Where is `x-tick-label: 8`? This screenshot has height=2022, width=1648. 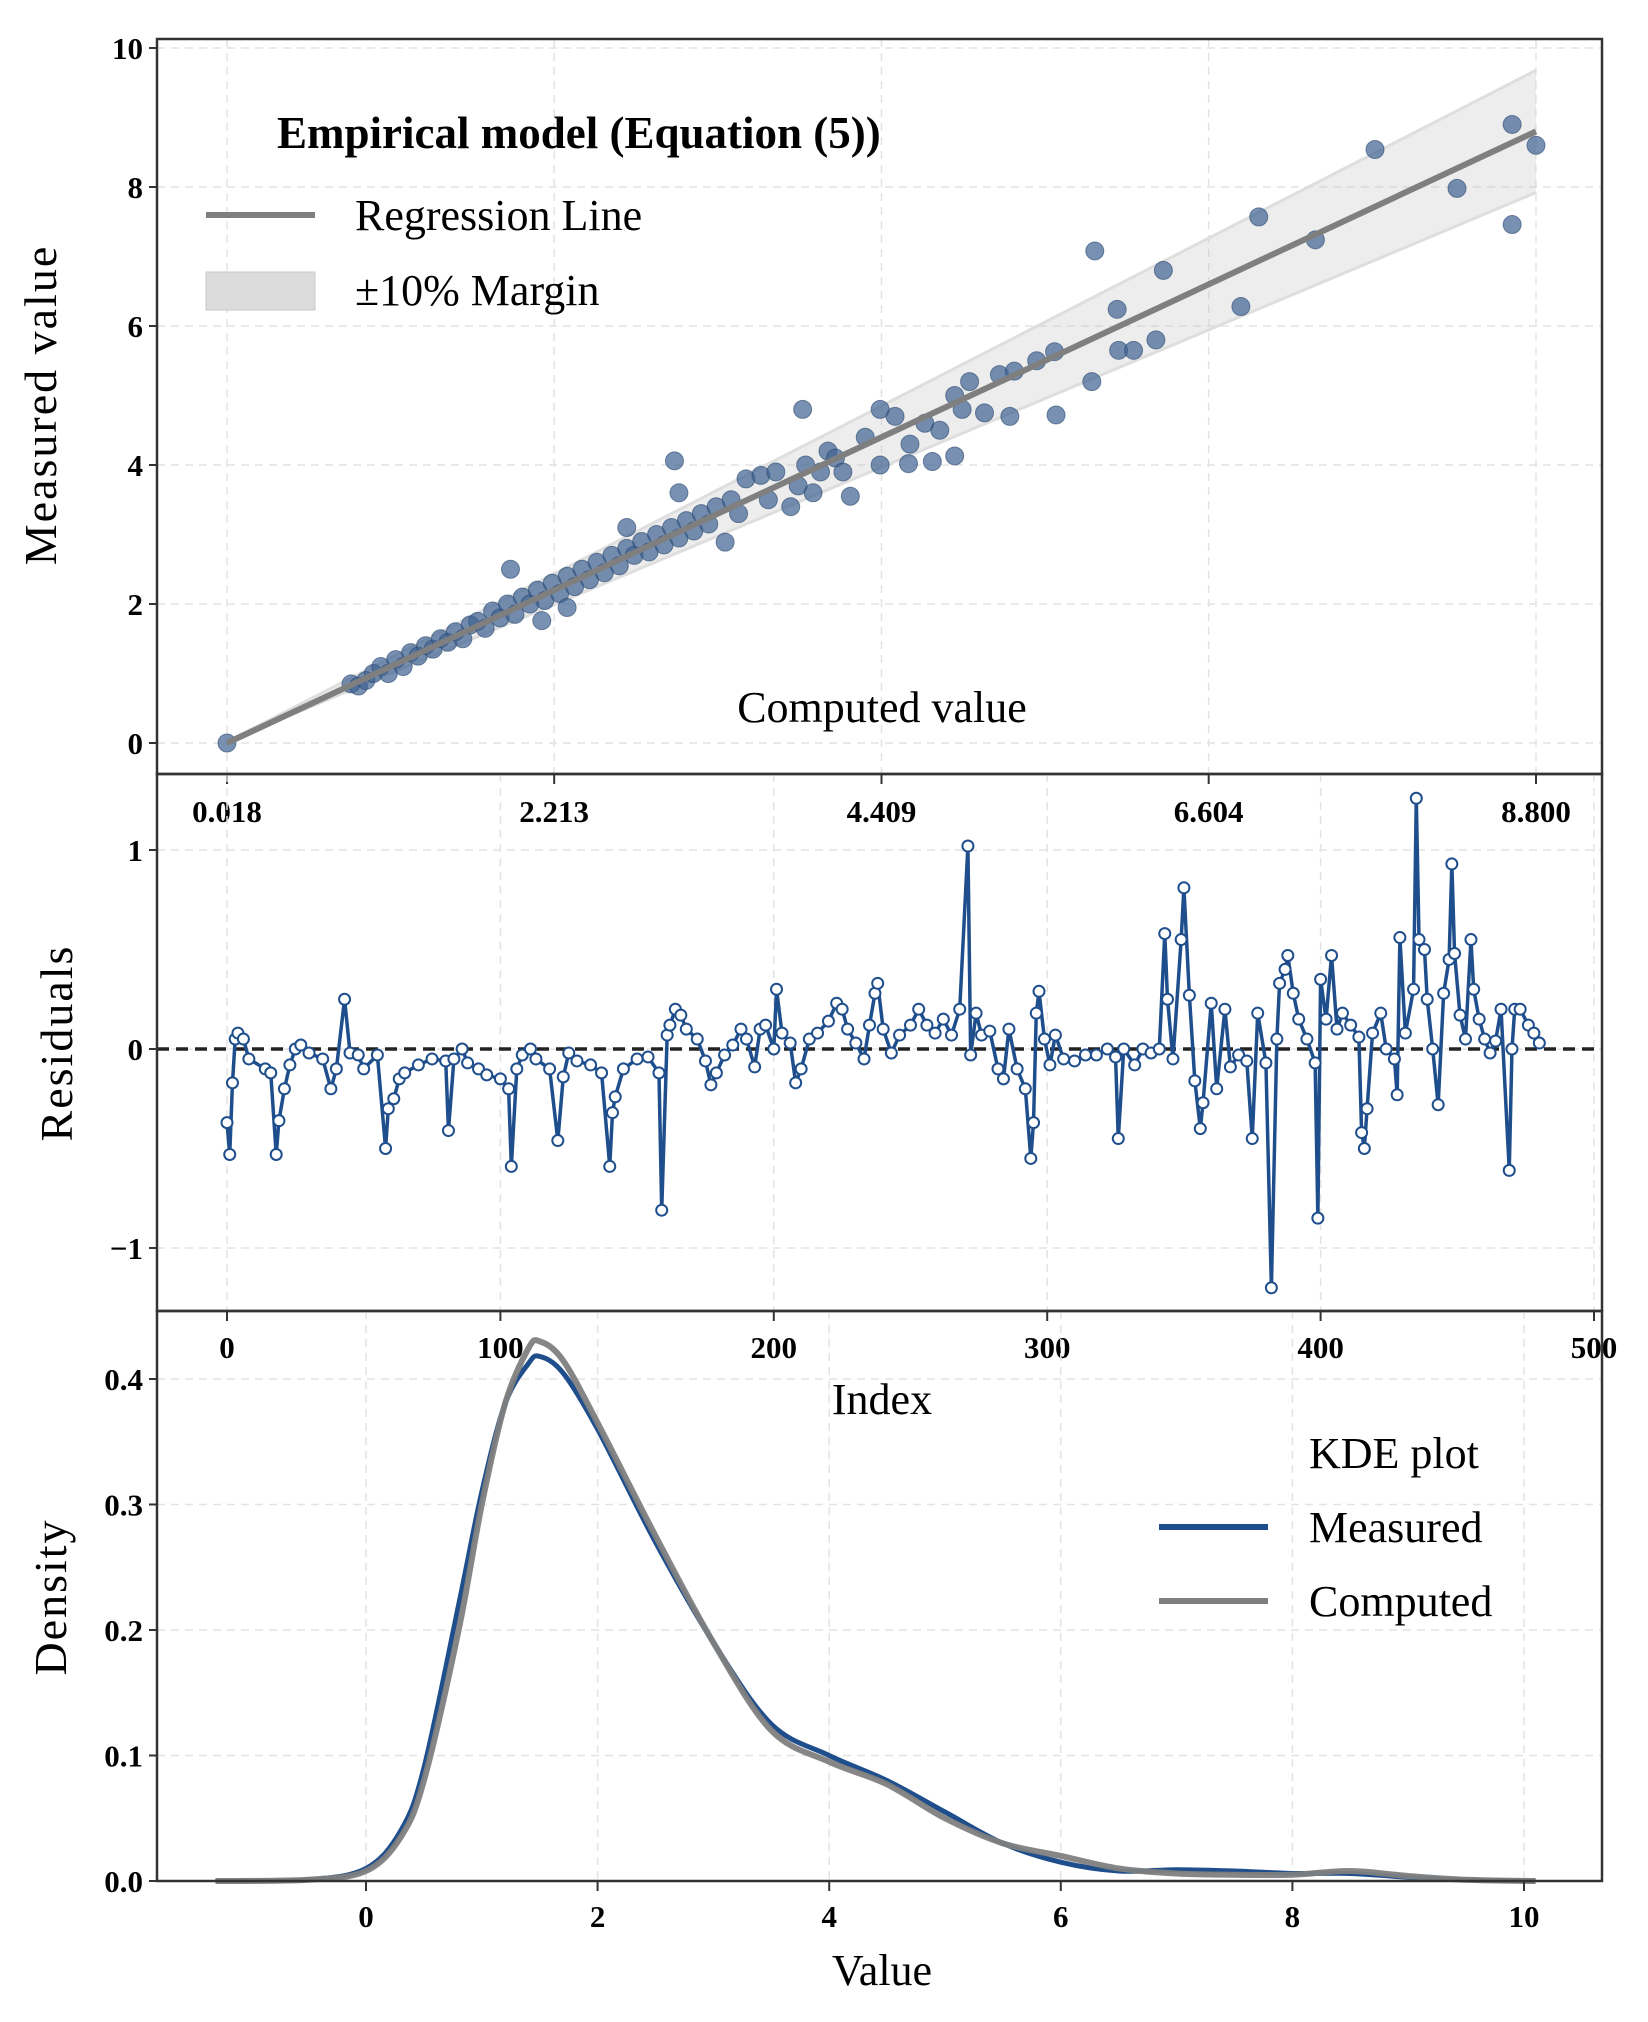 x-tick-label: 8 is located at coordinates (1293, 1916).